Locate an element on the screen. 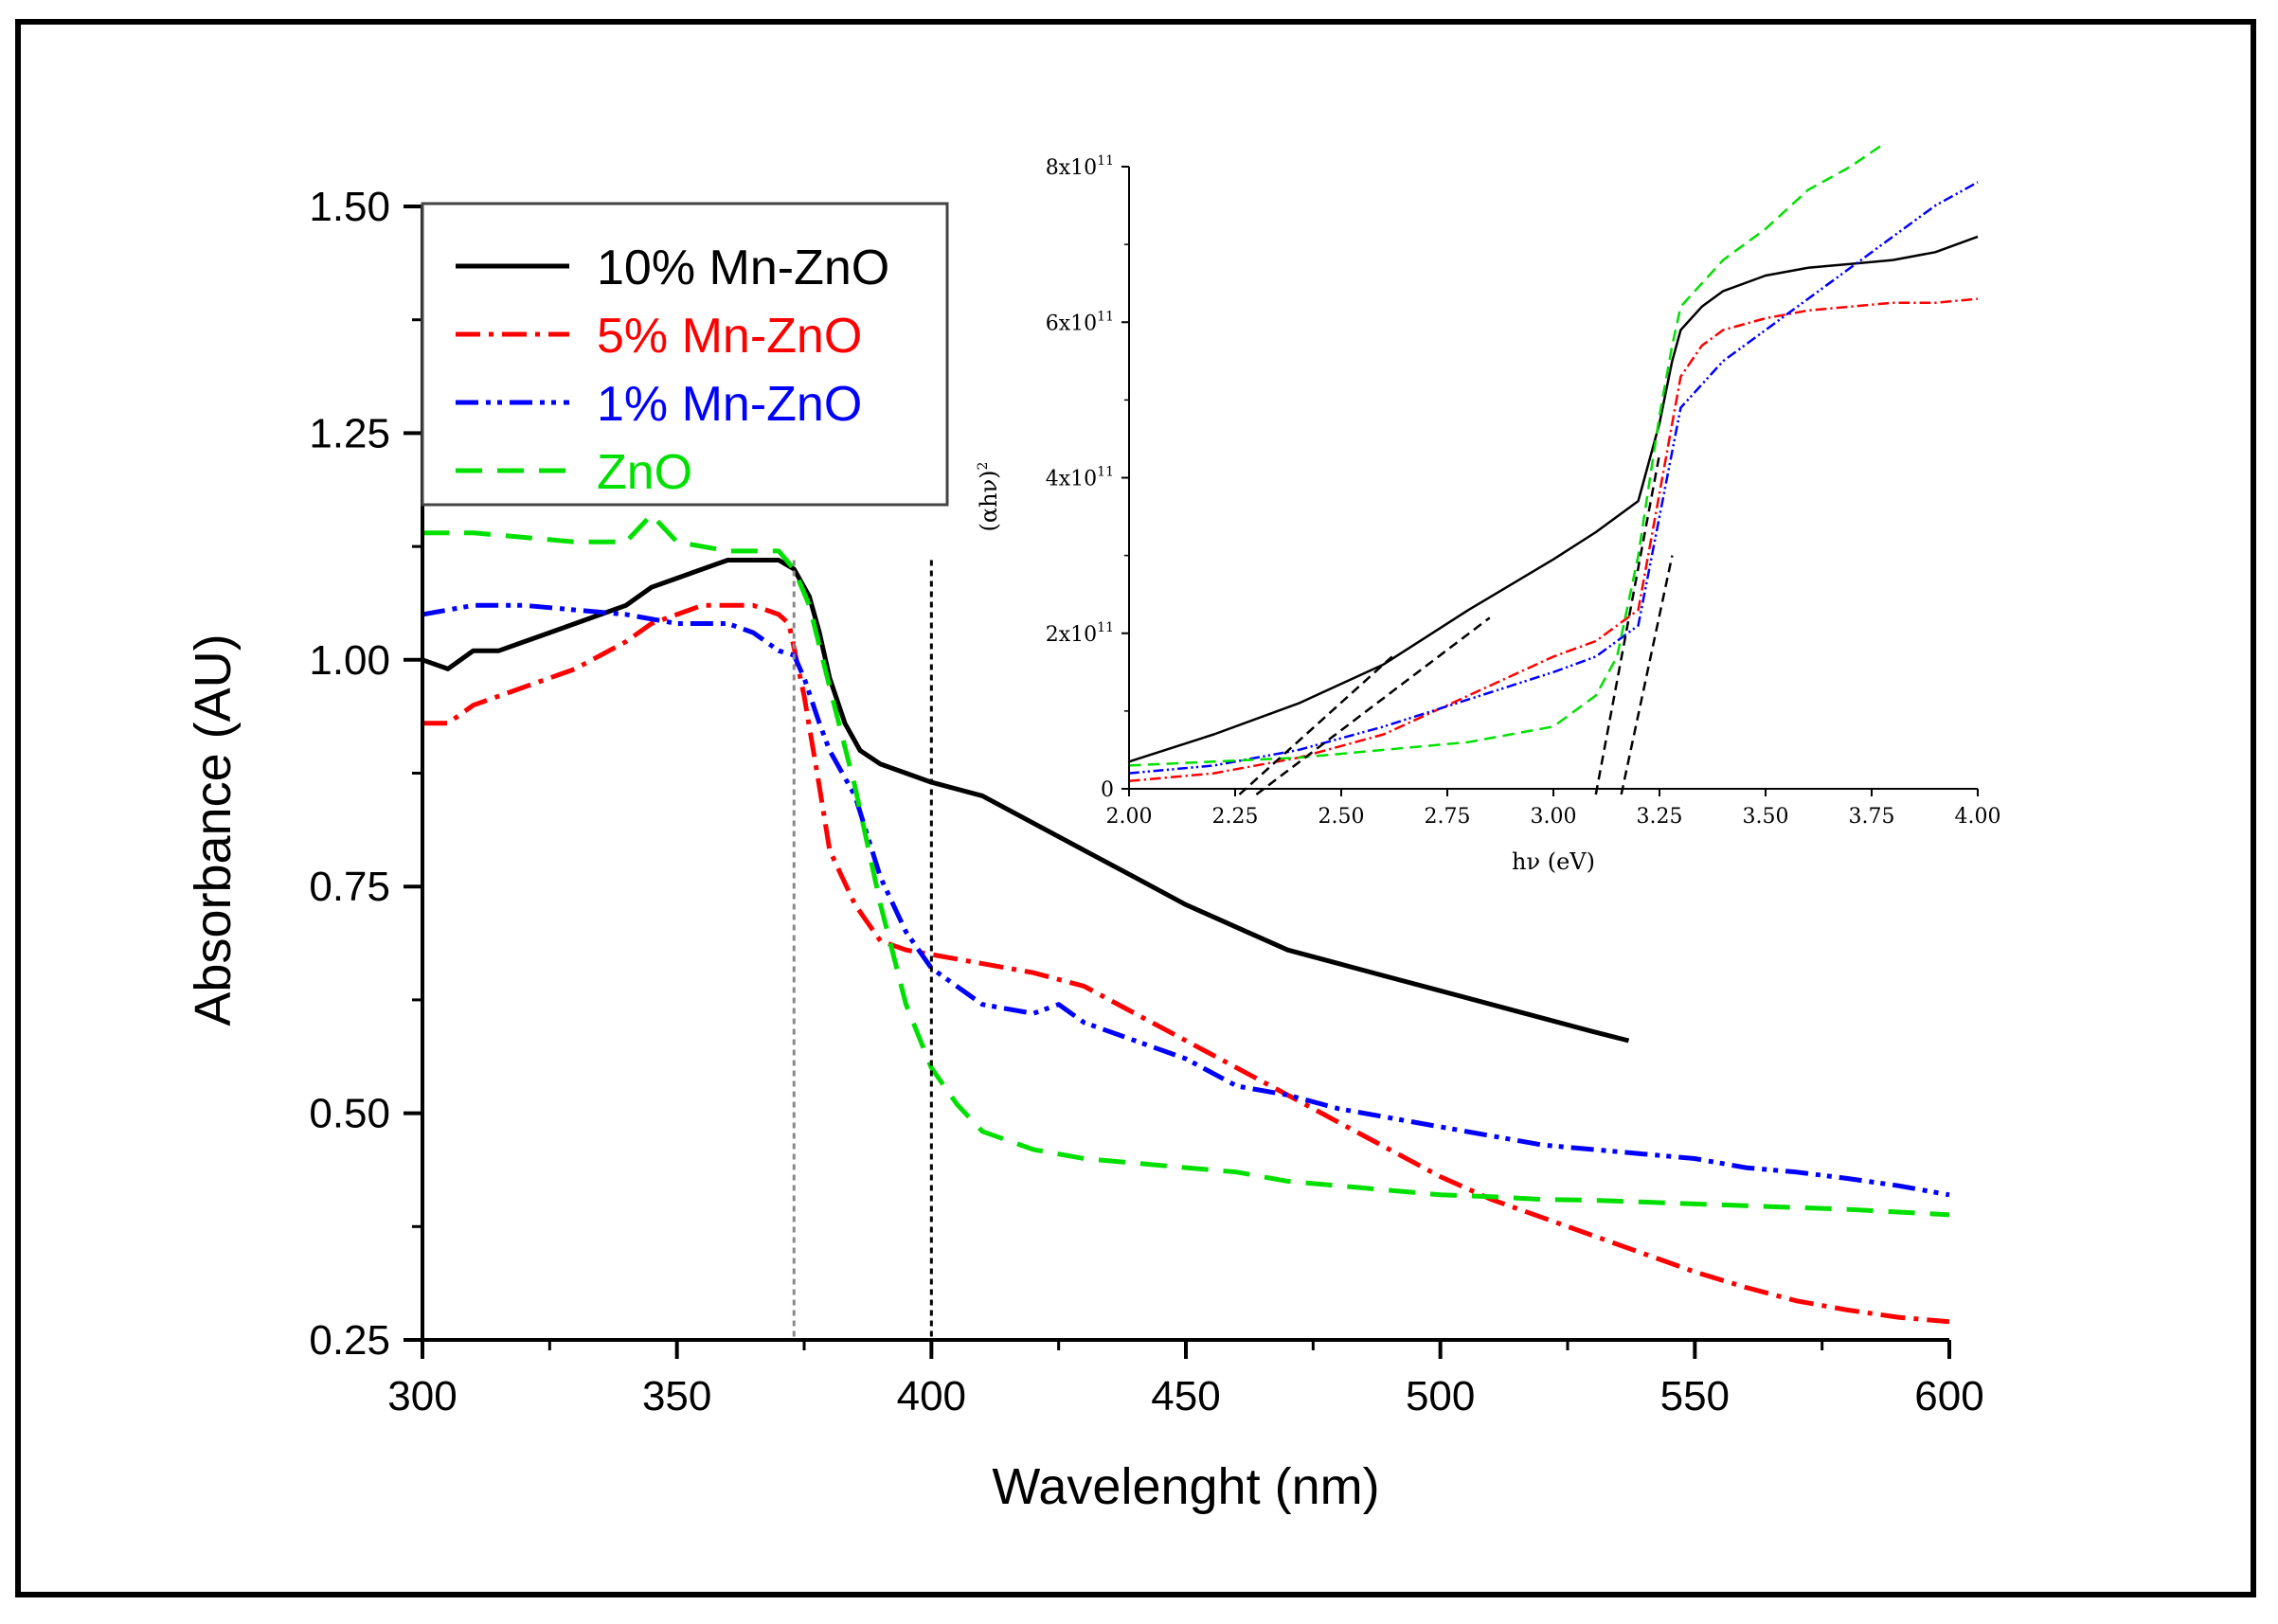 The width and height of the screenshot is (2278, 1624). y-tick-label: 0.75 is located at coordinates (349, 887).